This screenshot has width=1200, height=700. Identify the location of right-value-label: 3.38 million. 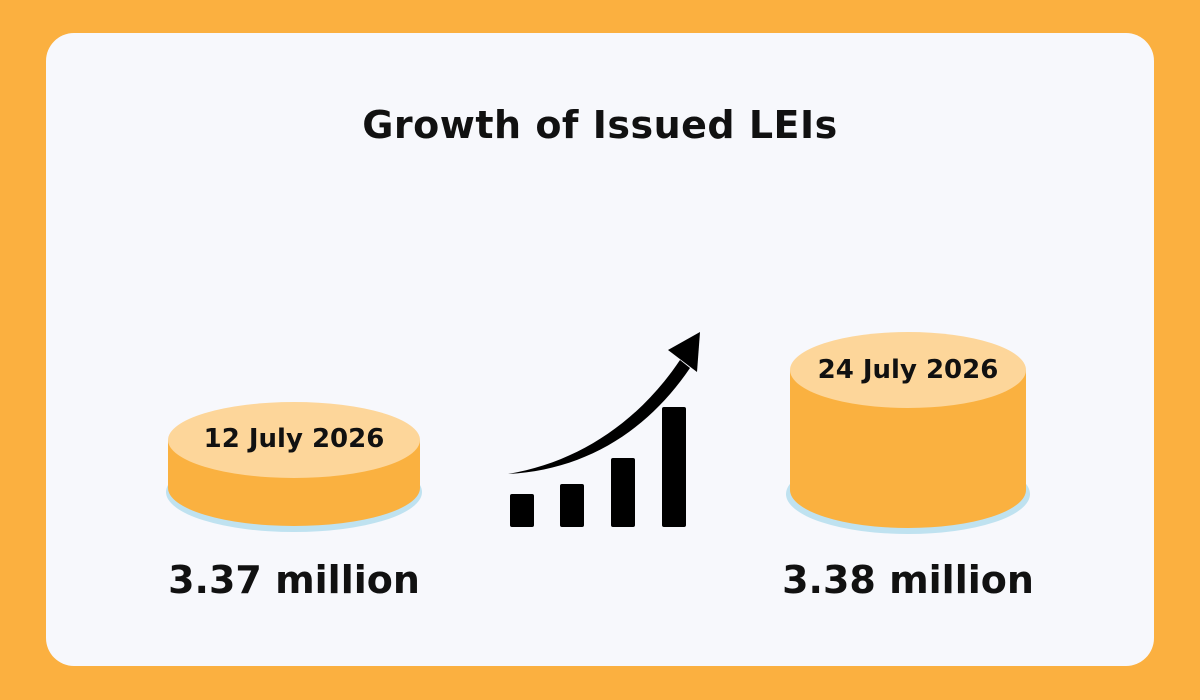
(908, 580).